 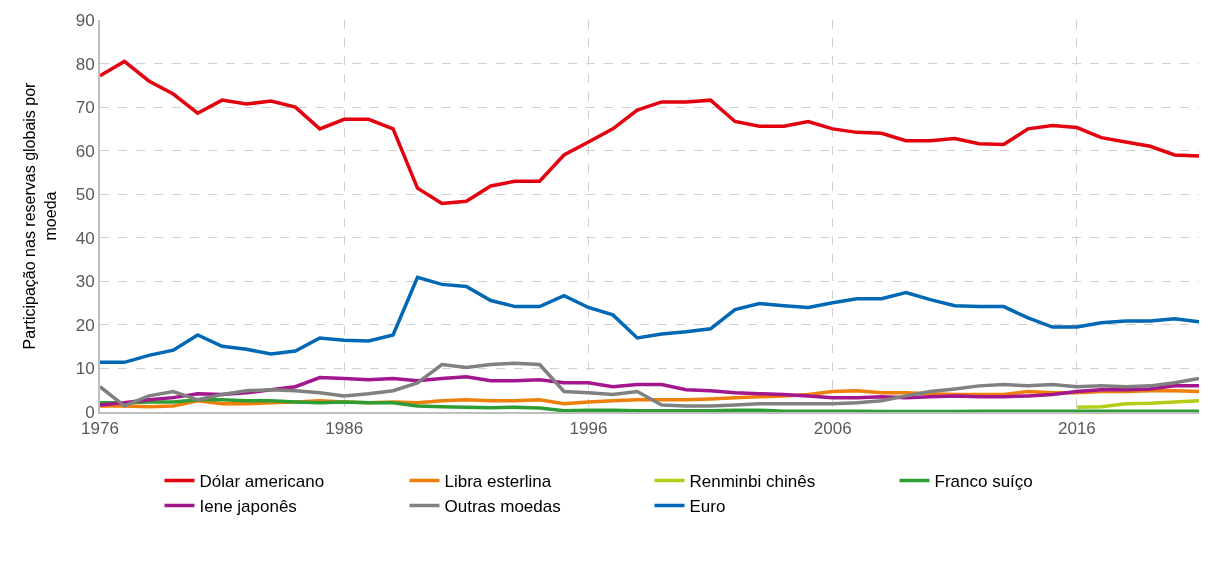 What do you see at coordinates (85, 238) in the screenshot?
I see `y-tick-label: 40` at bounding box center [85, 238].